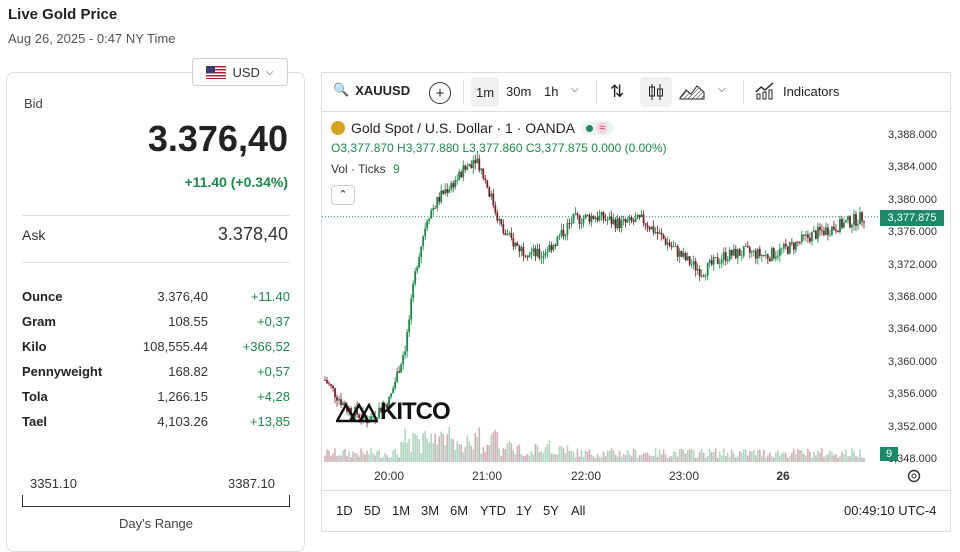 The image size is (960, 552). Describe the element at coordinates (519, 91) in the screenshot. I see `timeframe-30m: 30m` at that location.